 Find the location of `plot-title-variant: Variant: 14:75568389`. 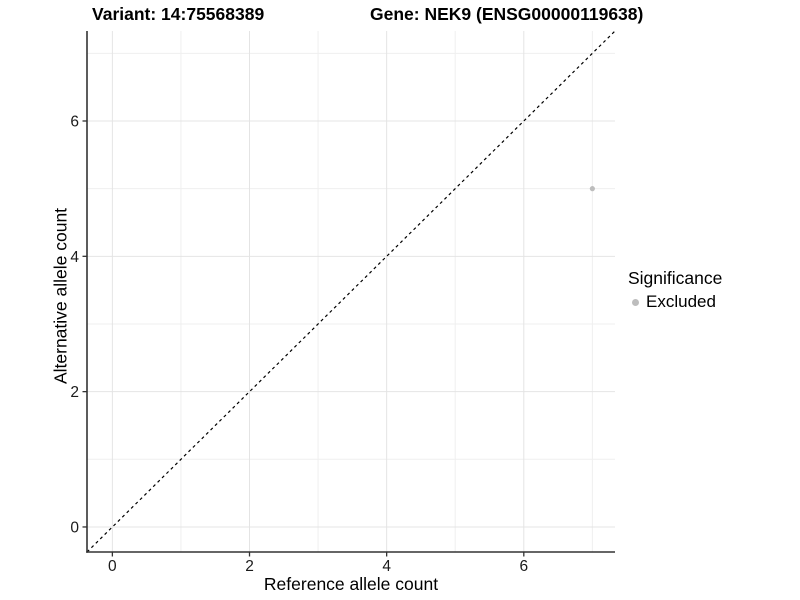

plot-title-variant: Variant: 14:75568389 is located at coordinates (178, 14).